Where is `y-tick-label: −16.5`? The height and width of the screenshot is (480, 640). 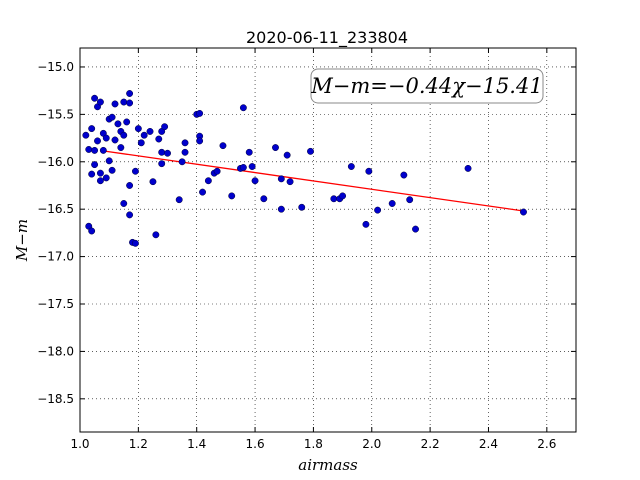
y-tick-label: −16.5 is located at coordinates (55, 209).